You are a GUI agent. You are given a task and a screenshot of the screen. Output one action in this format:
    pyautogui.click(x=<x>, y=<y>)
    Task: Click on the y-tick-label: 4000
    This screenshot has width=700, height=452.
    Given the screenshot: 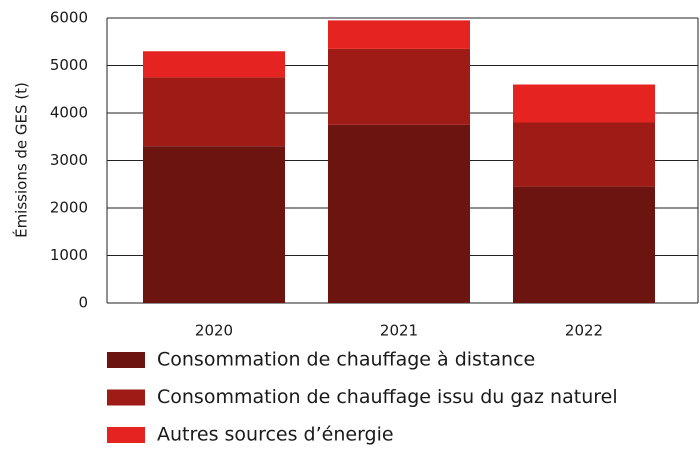 What is the action you would take?
    pyautogui.click(x=69, y=113)
    